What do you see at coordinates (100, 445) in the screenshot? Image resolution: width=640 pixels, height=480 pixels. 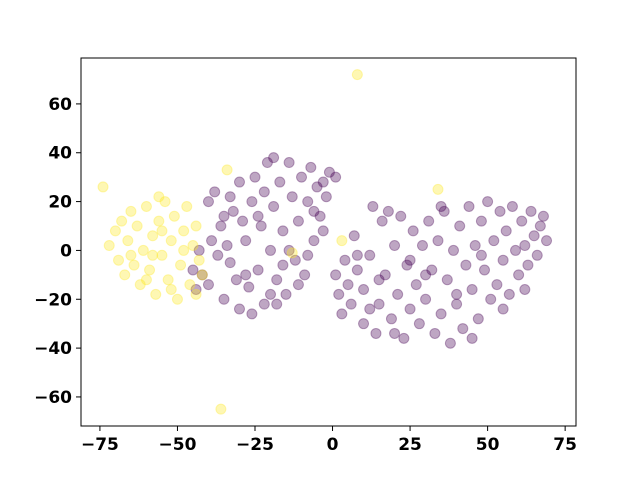 I see `x-tick-label: −75` at bounding box center [100, 445].